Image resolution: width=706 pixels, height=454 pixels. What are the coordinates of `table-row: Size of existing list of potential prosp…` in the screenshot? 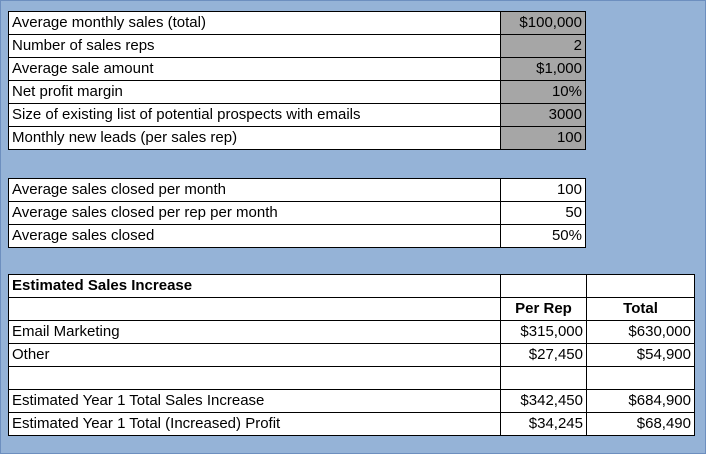 It's located at (297, 115).